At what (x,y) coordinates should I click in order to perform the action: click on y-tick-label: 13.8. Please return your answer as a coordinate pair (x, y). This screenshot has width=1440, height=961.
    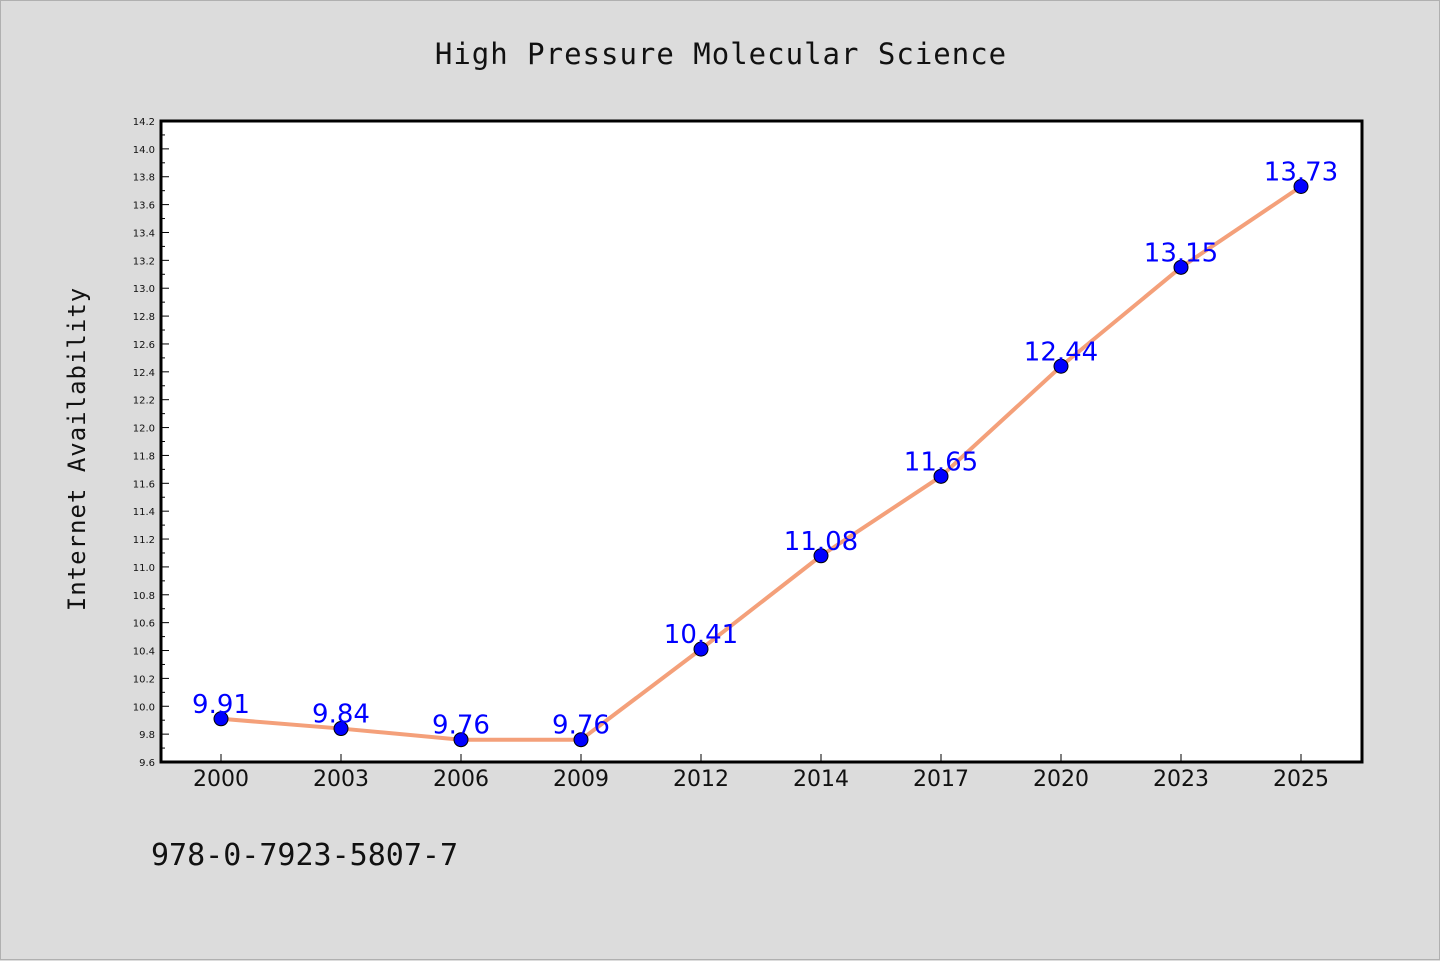
    Looking at the image, I should click on (144, 178).